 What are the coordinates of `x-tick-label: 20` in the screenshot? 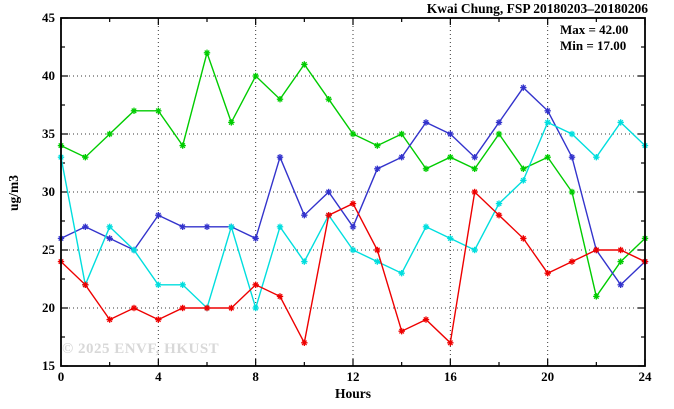 It's located at (548, 376).